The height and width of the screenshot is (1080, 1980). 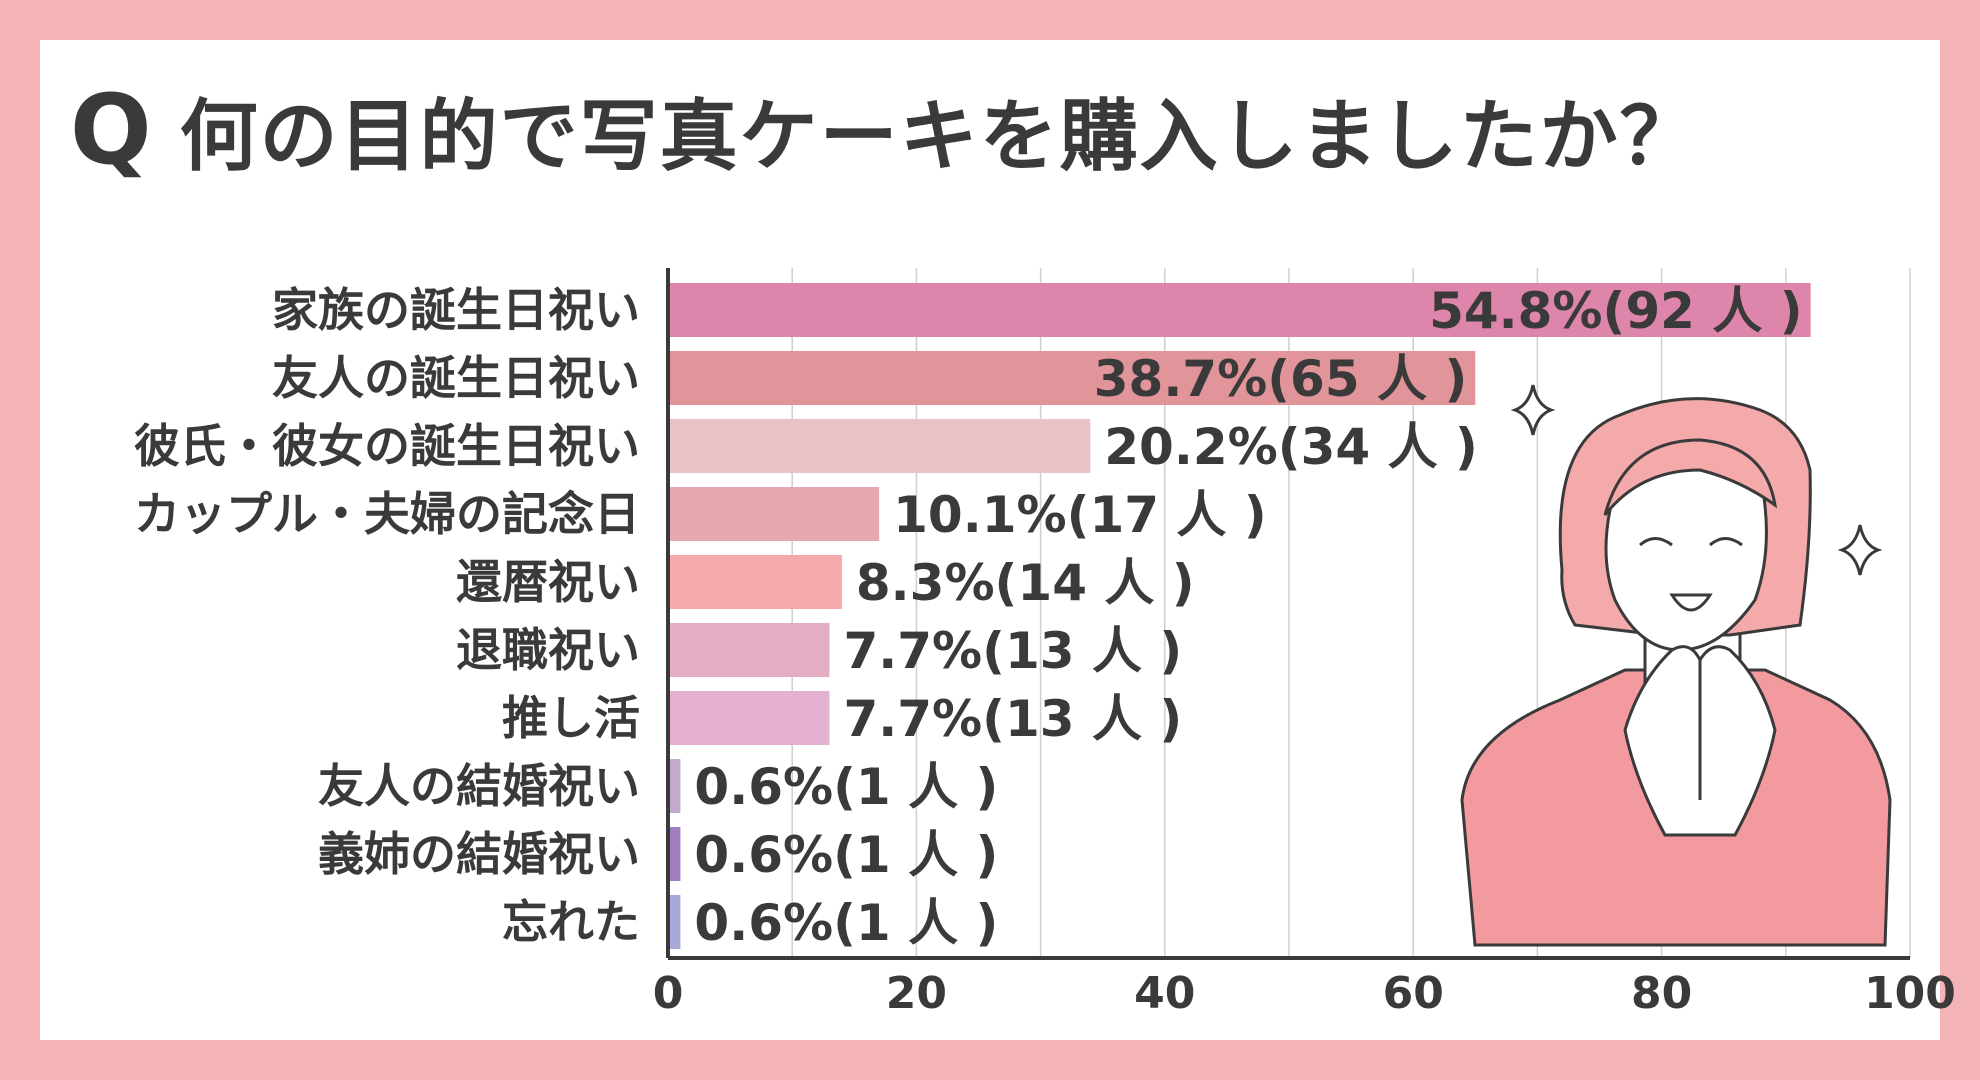 What do you see at coordinates (1676, 665) in the screenshot?
I see `smiling-woman-illustration` at bounding box center [1676, 665].